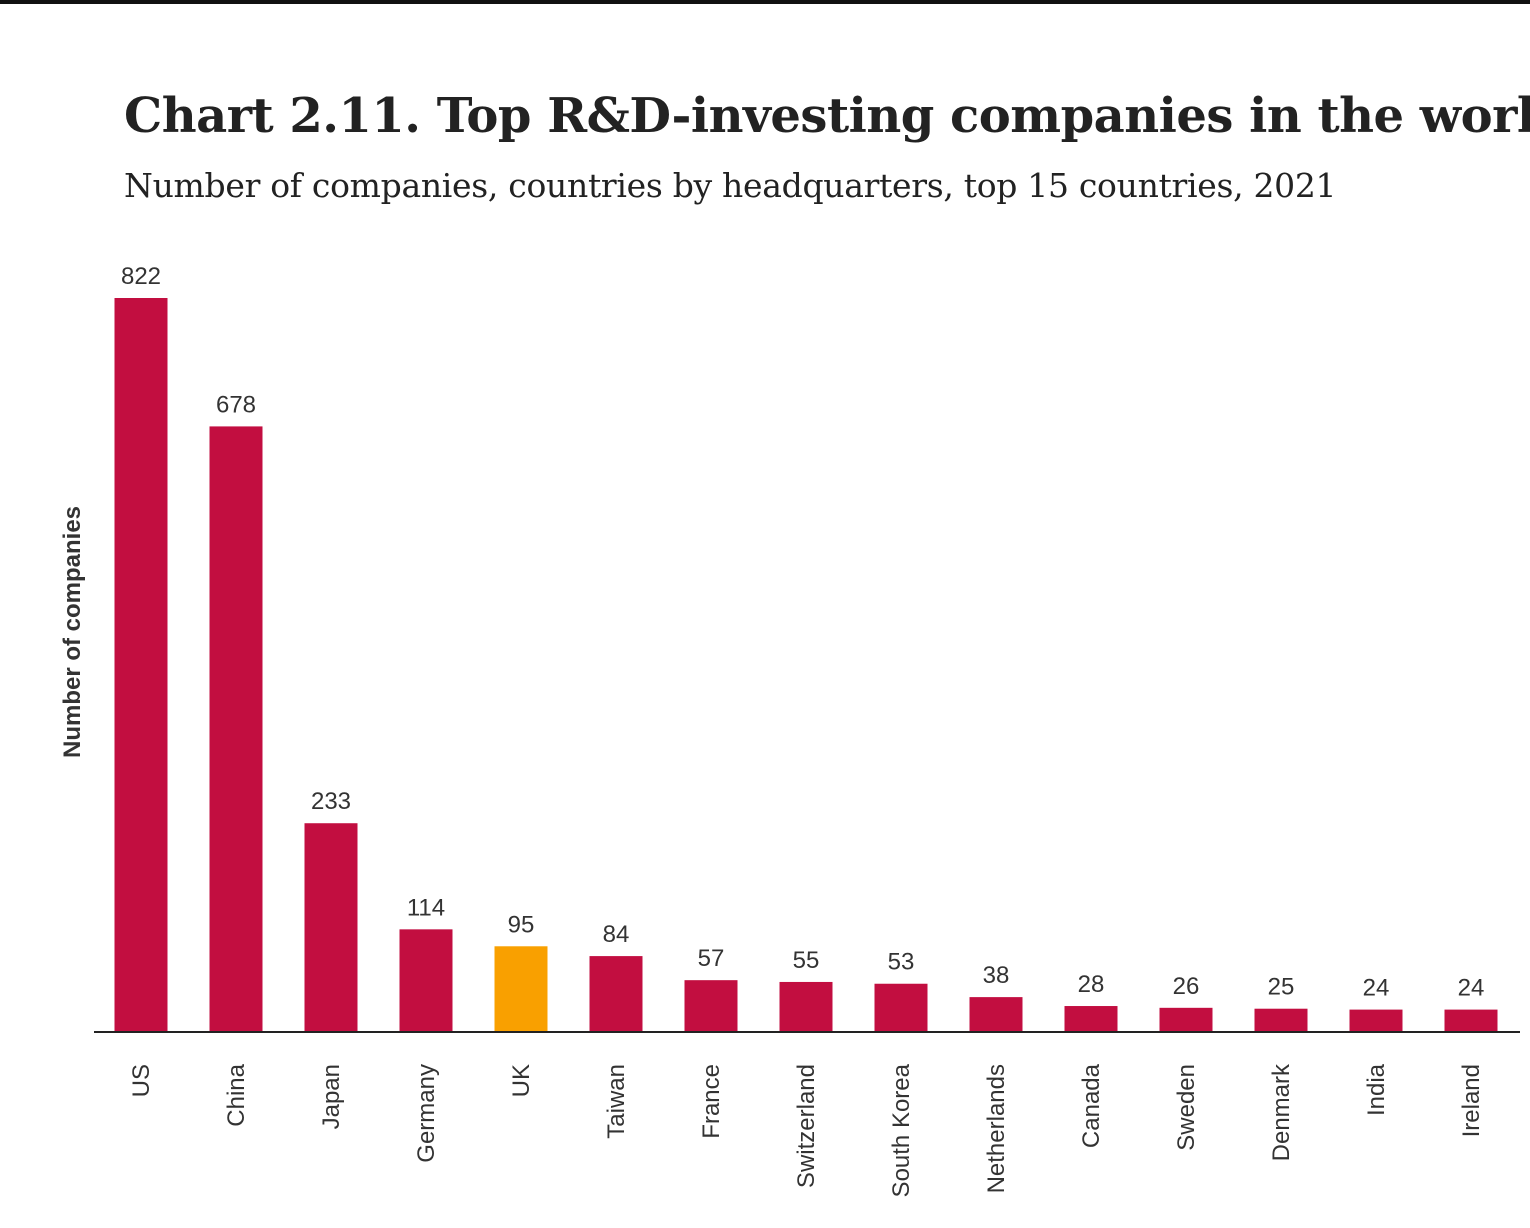 The height and width of the screenshot is (1228, 1530). I want to click on bar-germany, so click(426, 980).